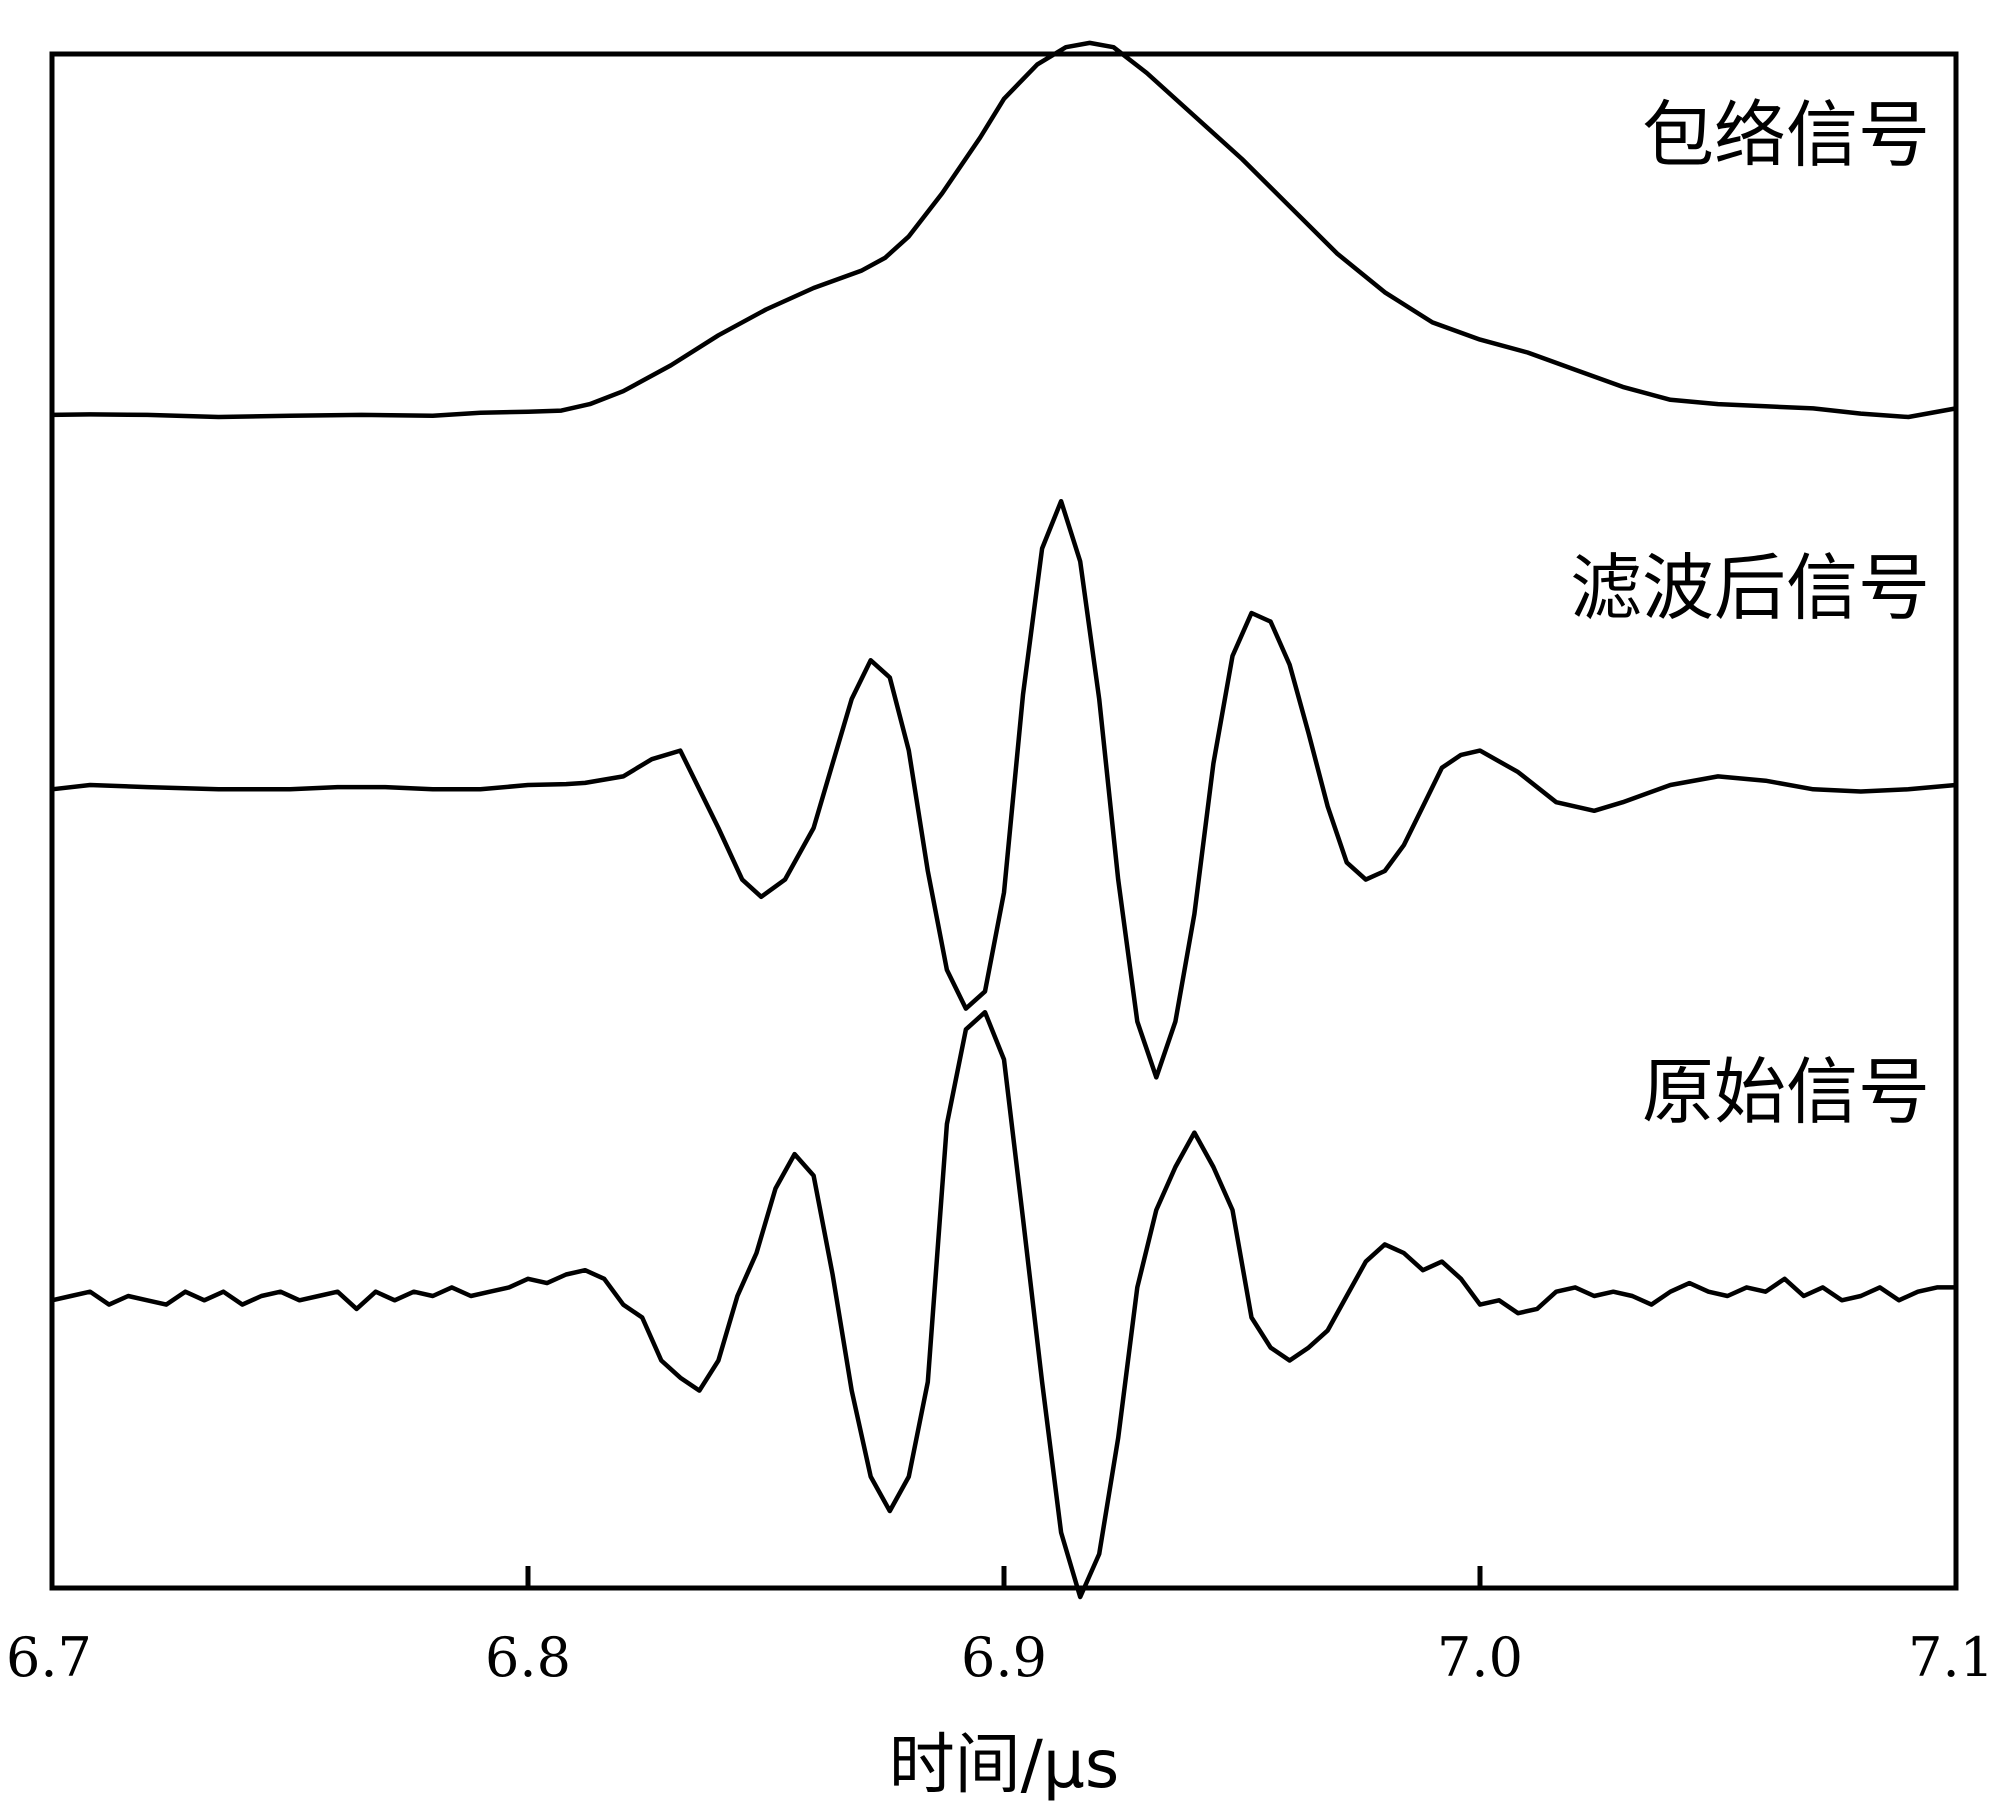 The image size is (2000, 1819). I want to click on x-tick-label: 6.7, so click(49, 1657).